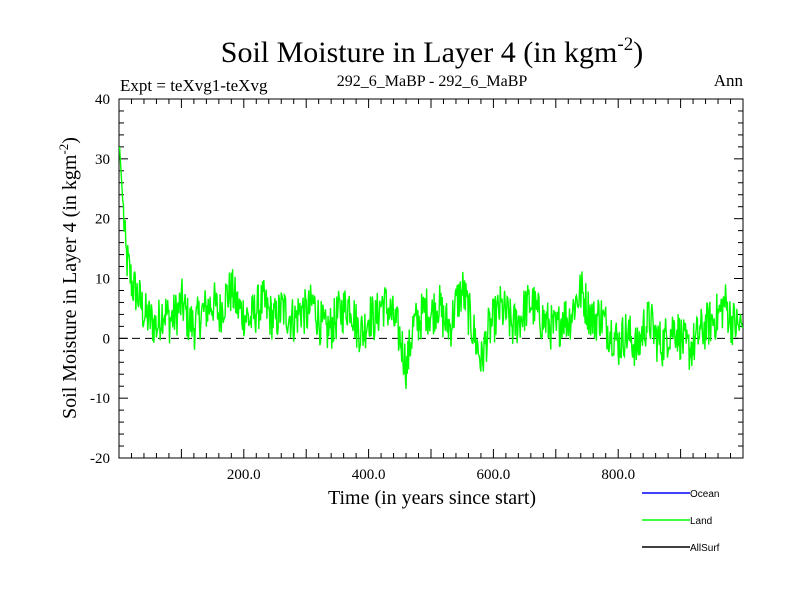 This screenshot has height=600, width=800. What do you see at coordinates (102, 220) in the screenshot?
I see `y-tick-label: 20` at bounding box center [102, 220].